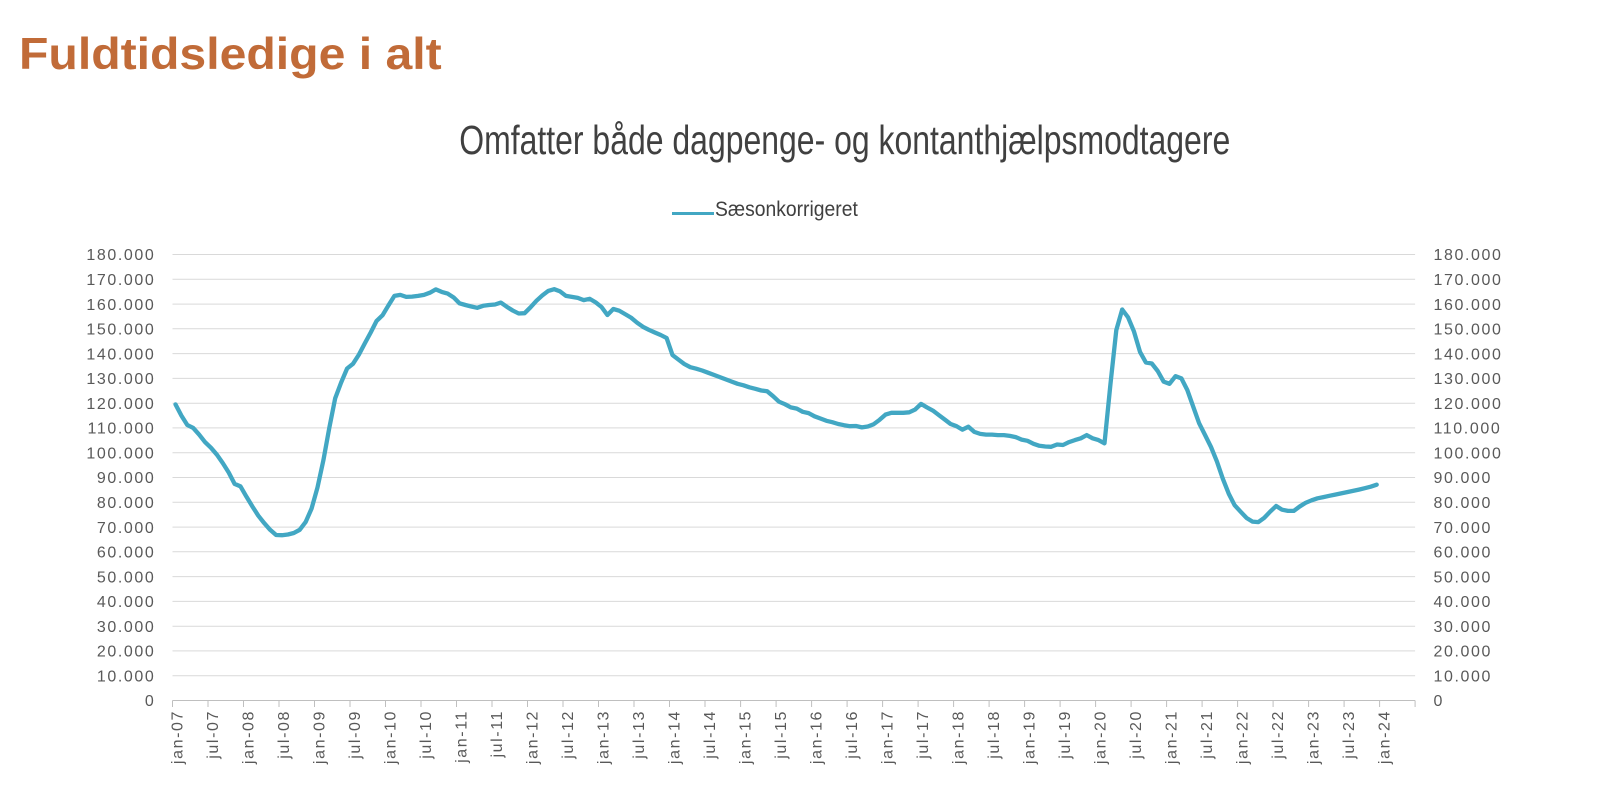  Describe the element at coordinates (1385, 737) in the screenshot. I see `svg-text: jan-24` at that location.